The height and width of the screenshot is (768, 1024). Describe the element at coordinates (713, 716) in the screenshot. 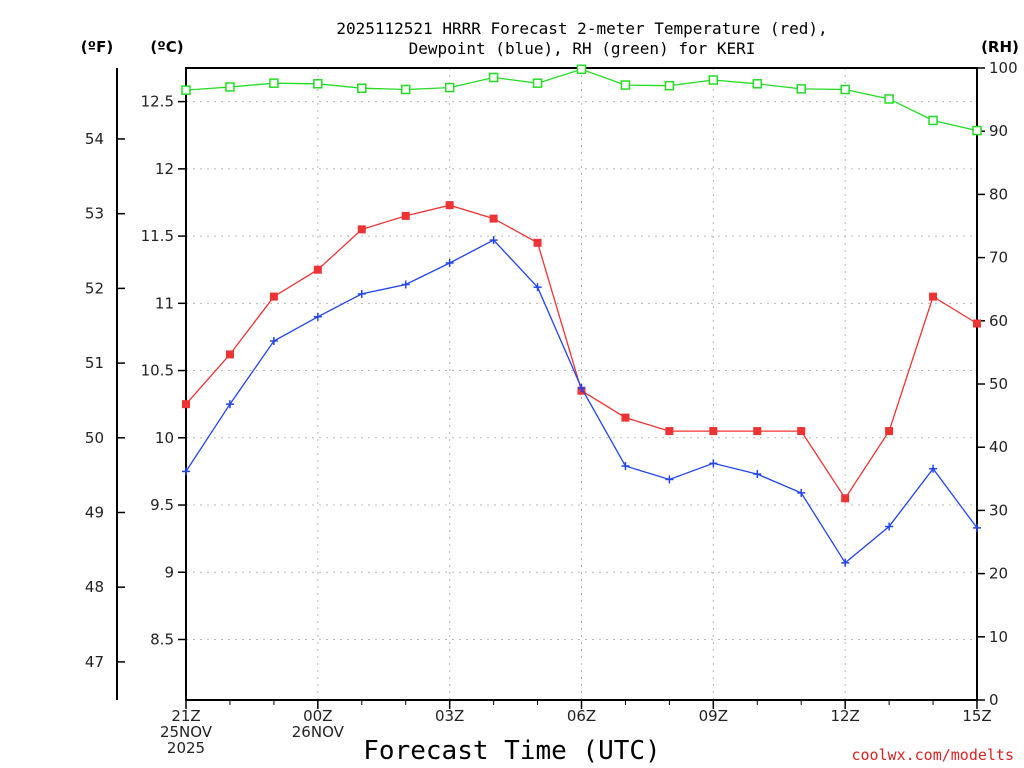

I see `x-tick-label: 09Z` at that location.